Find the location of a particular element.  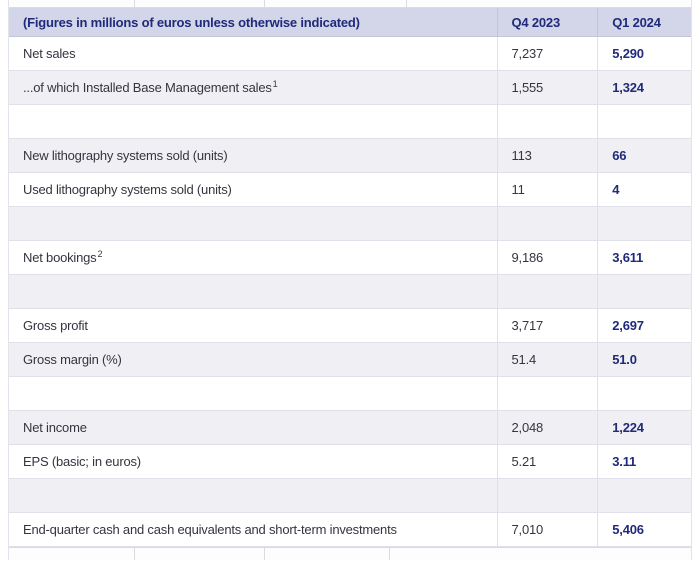

q4-2023-value: 2,048 is located at coordinates (527, 427).